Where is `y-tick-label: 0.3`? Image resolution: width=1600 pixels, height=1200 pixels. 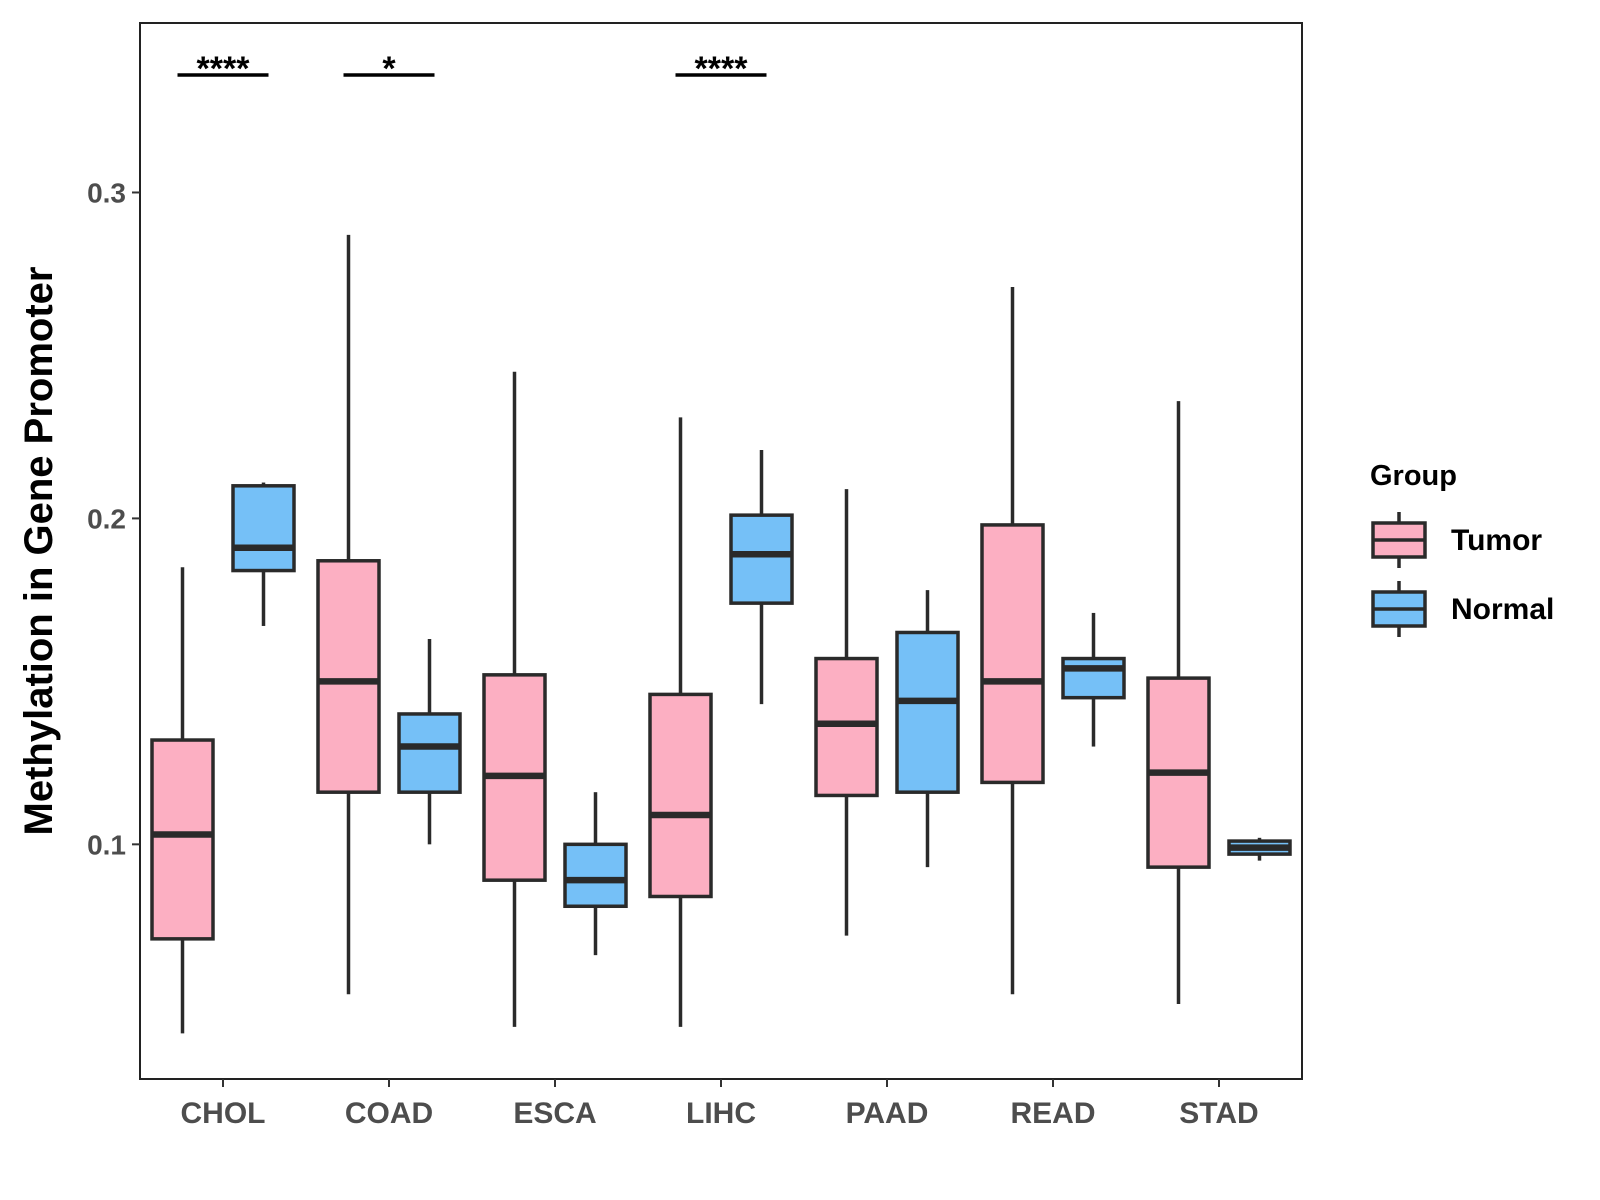
y-tick-label: 0.3 is located at coordinates (106, 192).